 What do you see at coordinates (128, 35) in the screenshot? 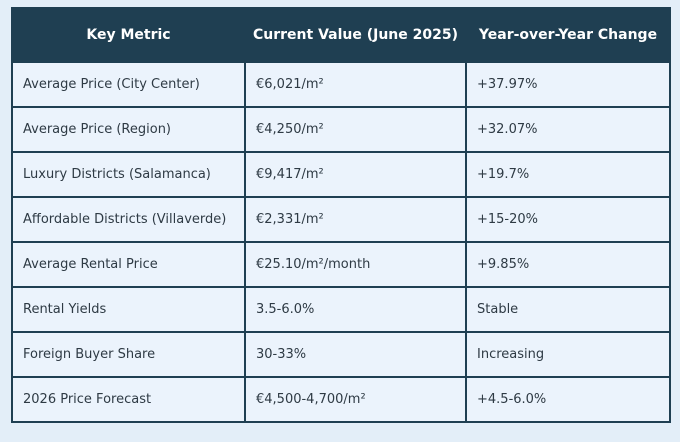
I see `header-key-metric: Key Metric` at bounding box center [128, 35].